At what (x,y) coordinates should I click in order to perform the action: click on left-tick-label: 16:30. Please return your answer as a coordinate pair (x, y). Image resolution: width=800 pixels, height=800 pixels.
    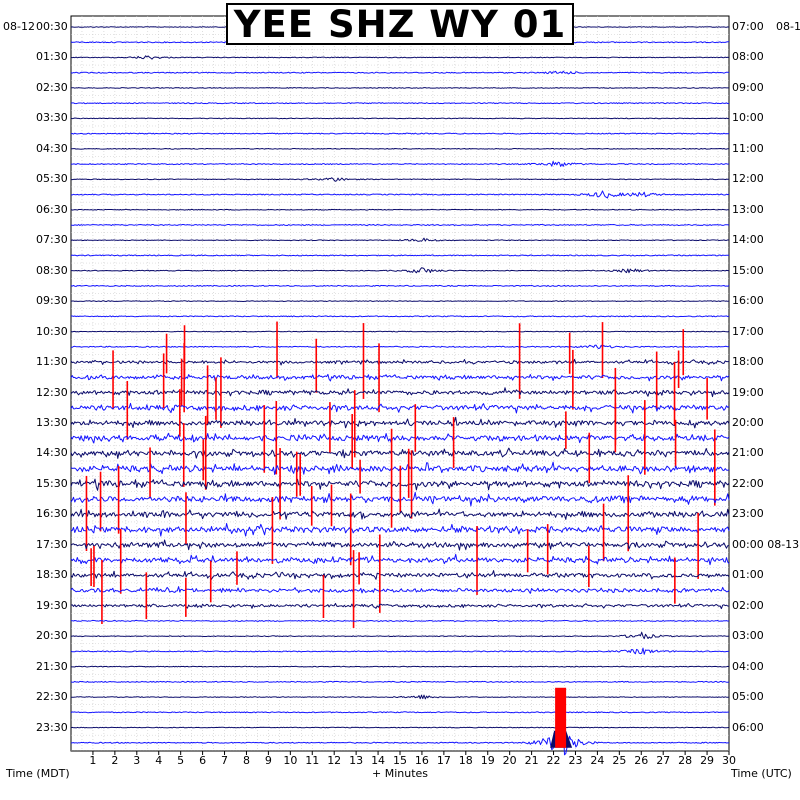
    Looking at the image, I should click on (52, 514).